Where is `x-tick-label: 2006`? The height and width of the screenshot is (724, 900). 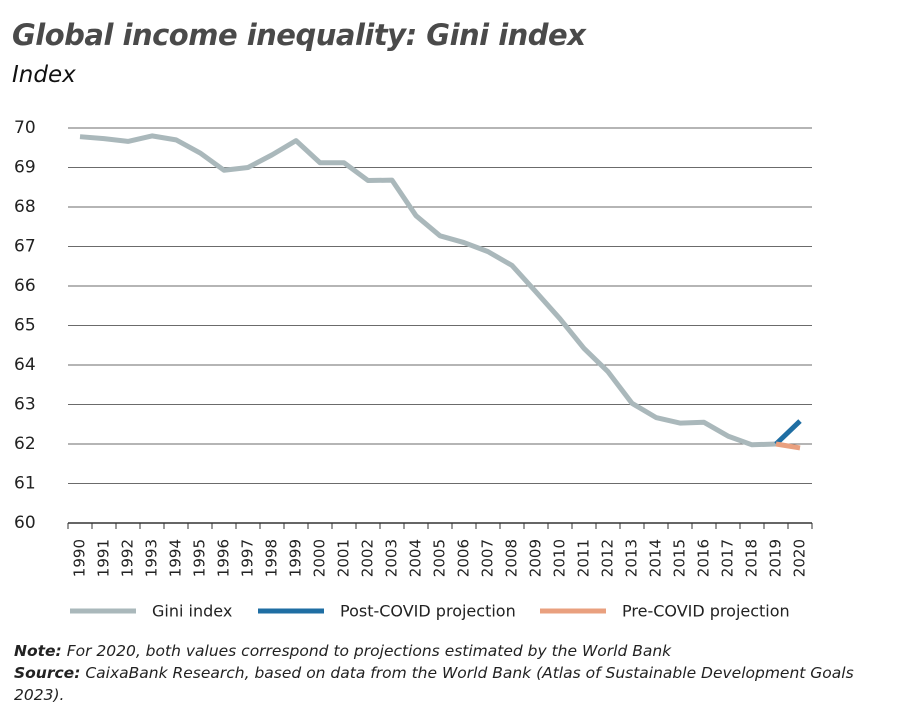
x-tick-label: 2006 is located at coordinates (464, 558).